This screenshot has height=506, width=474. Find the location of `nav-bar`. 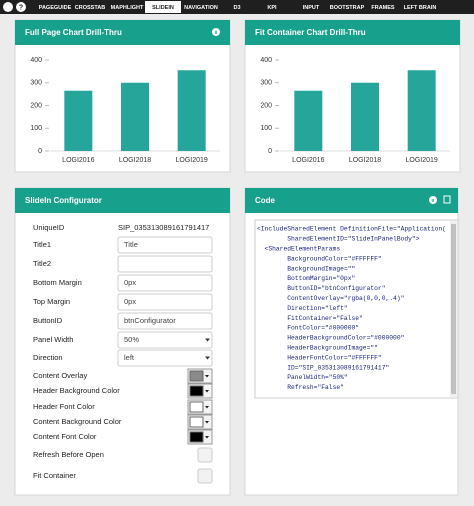

nav-bar is located at coordinates (237, 7).